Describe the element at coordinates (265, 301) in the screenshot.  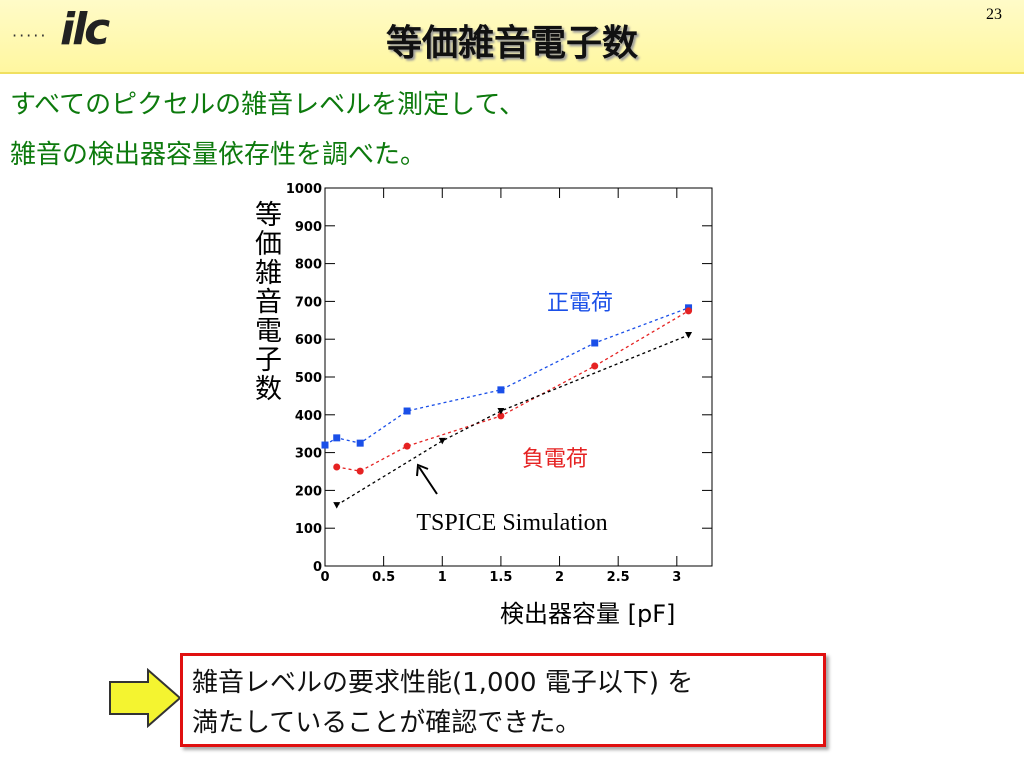
I see `y-axis-label: 等価雑音電子数` at that location.